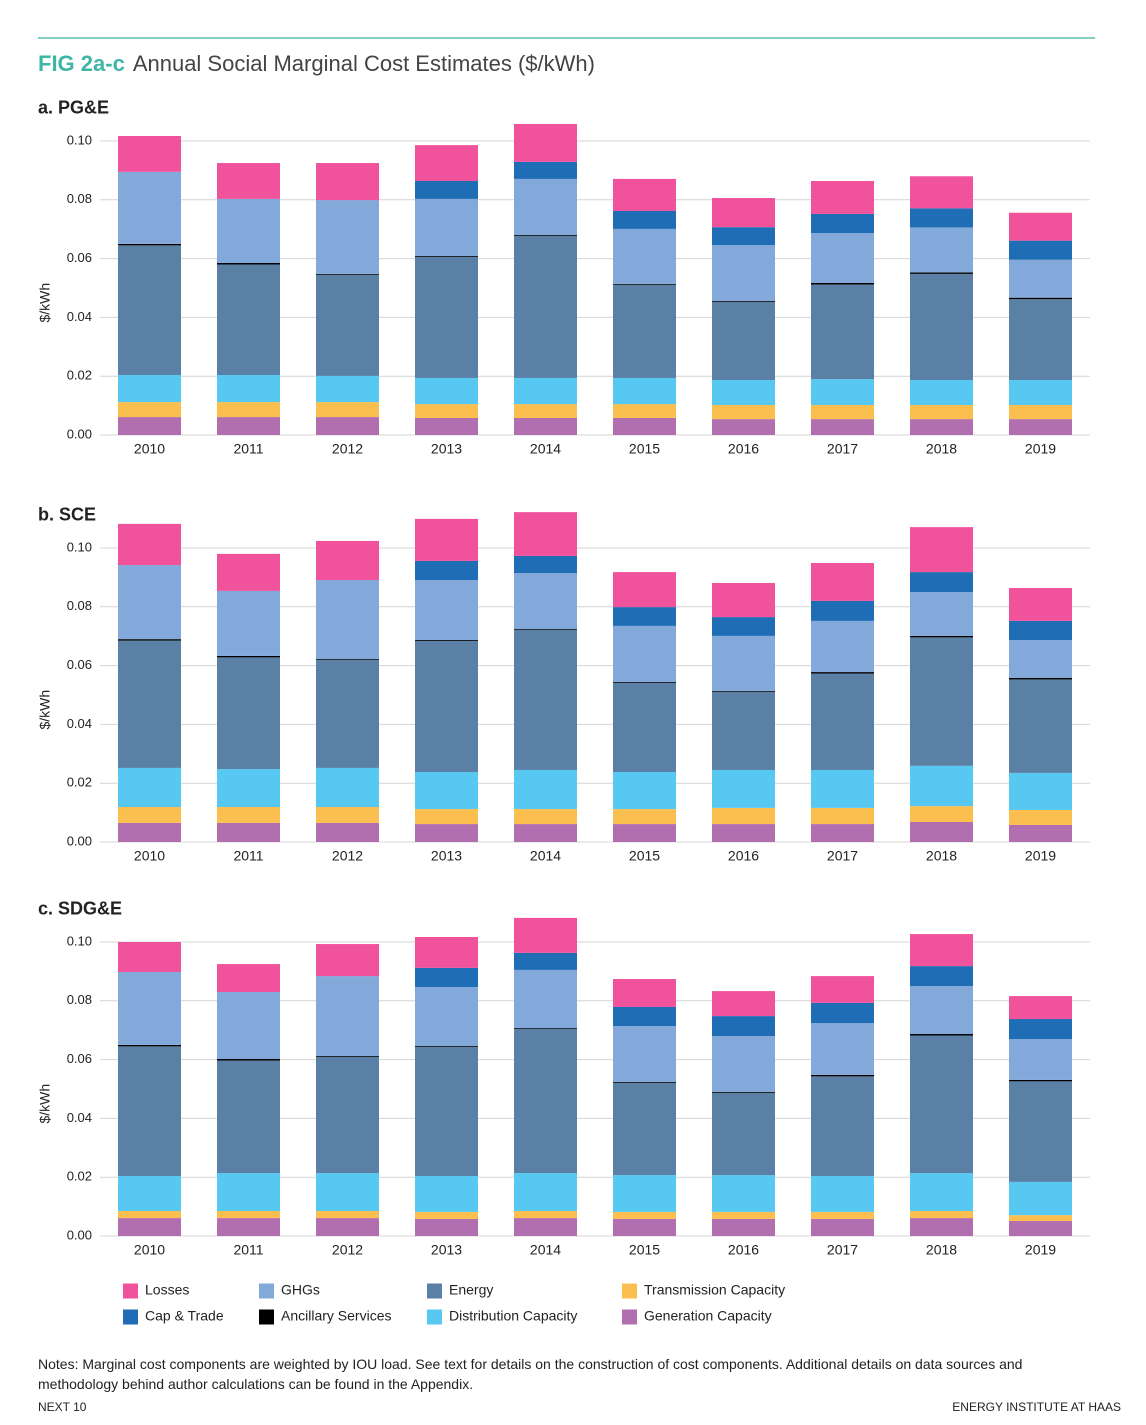 Image resolution: width=1146 pixels, height=1425 pixels. I want to click on legend-label: GHGs, so click(300, 1290).